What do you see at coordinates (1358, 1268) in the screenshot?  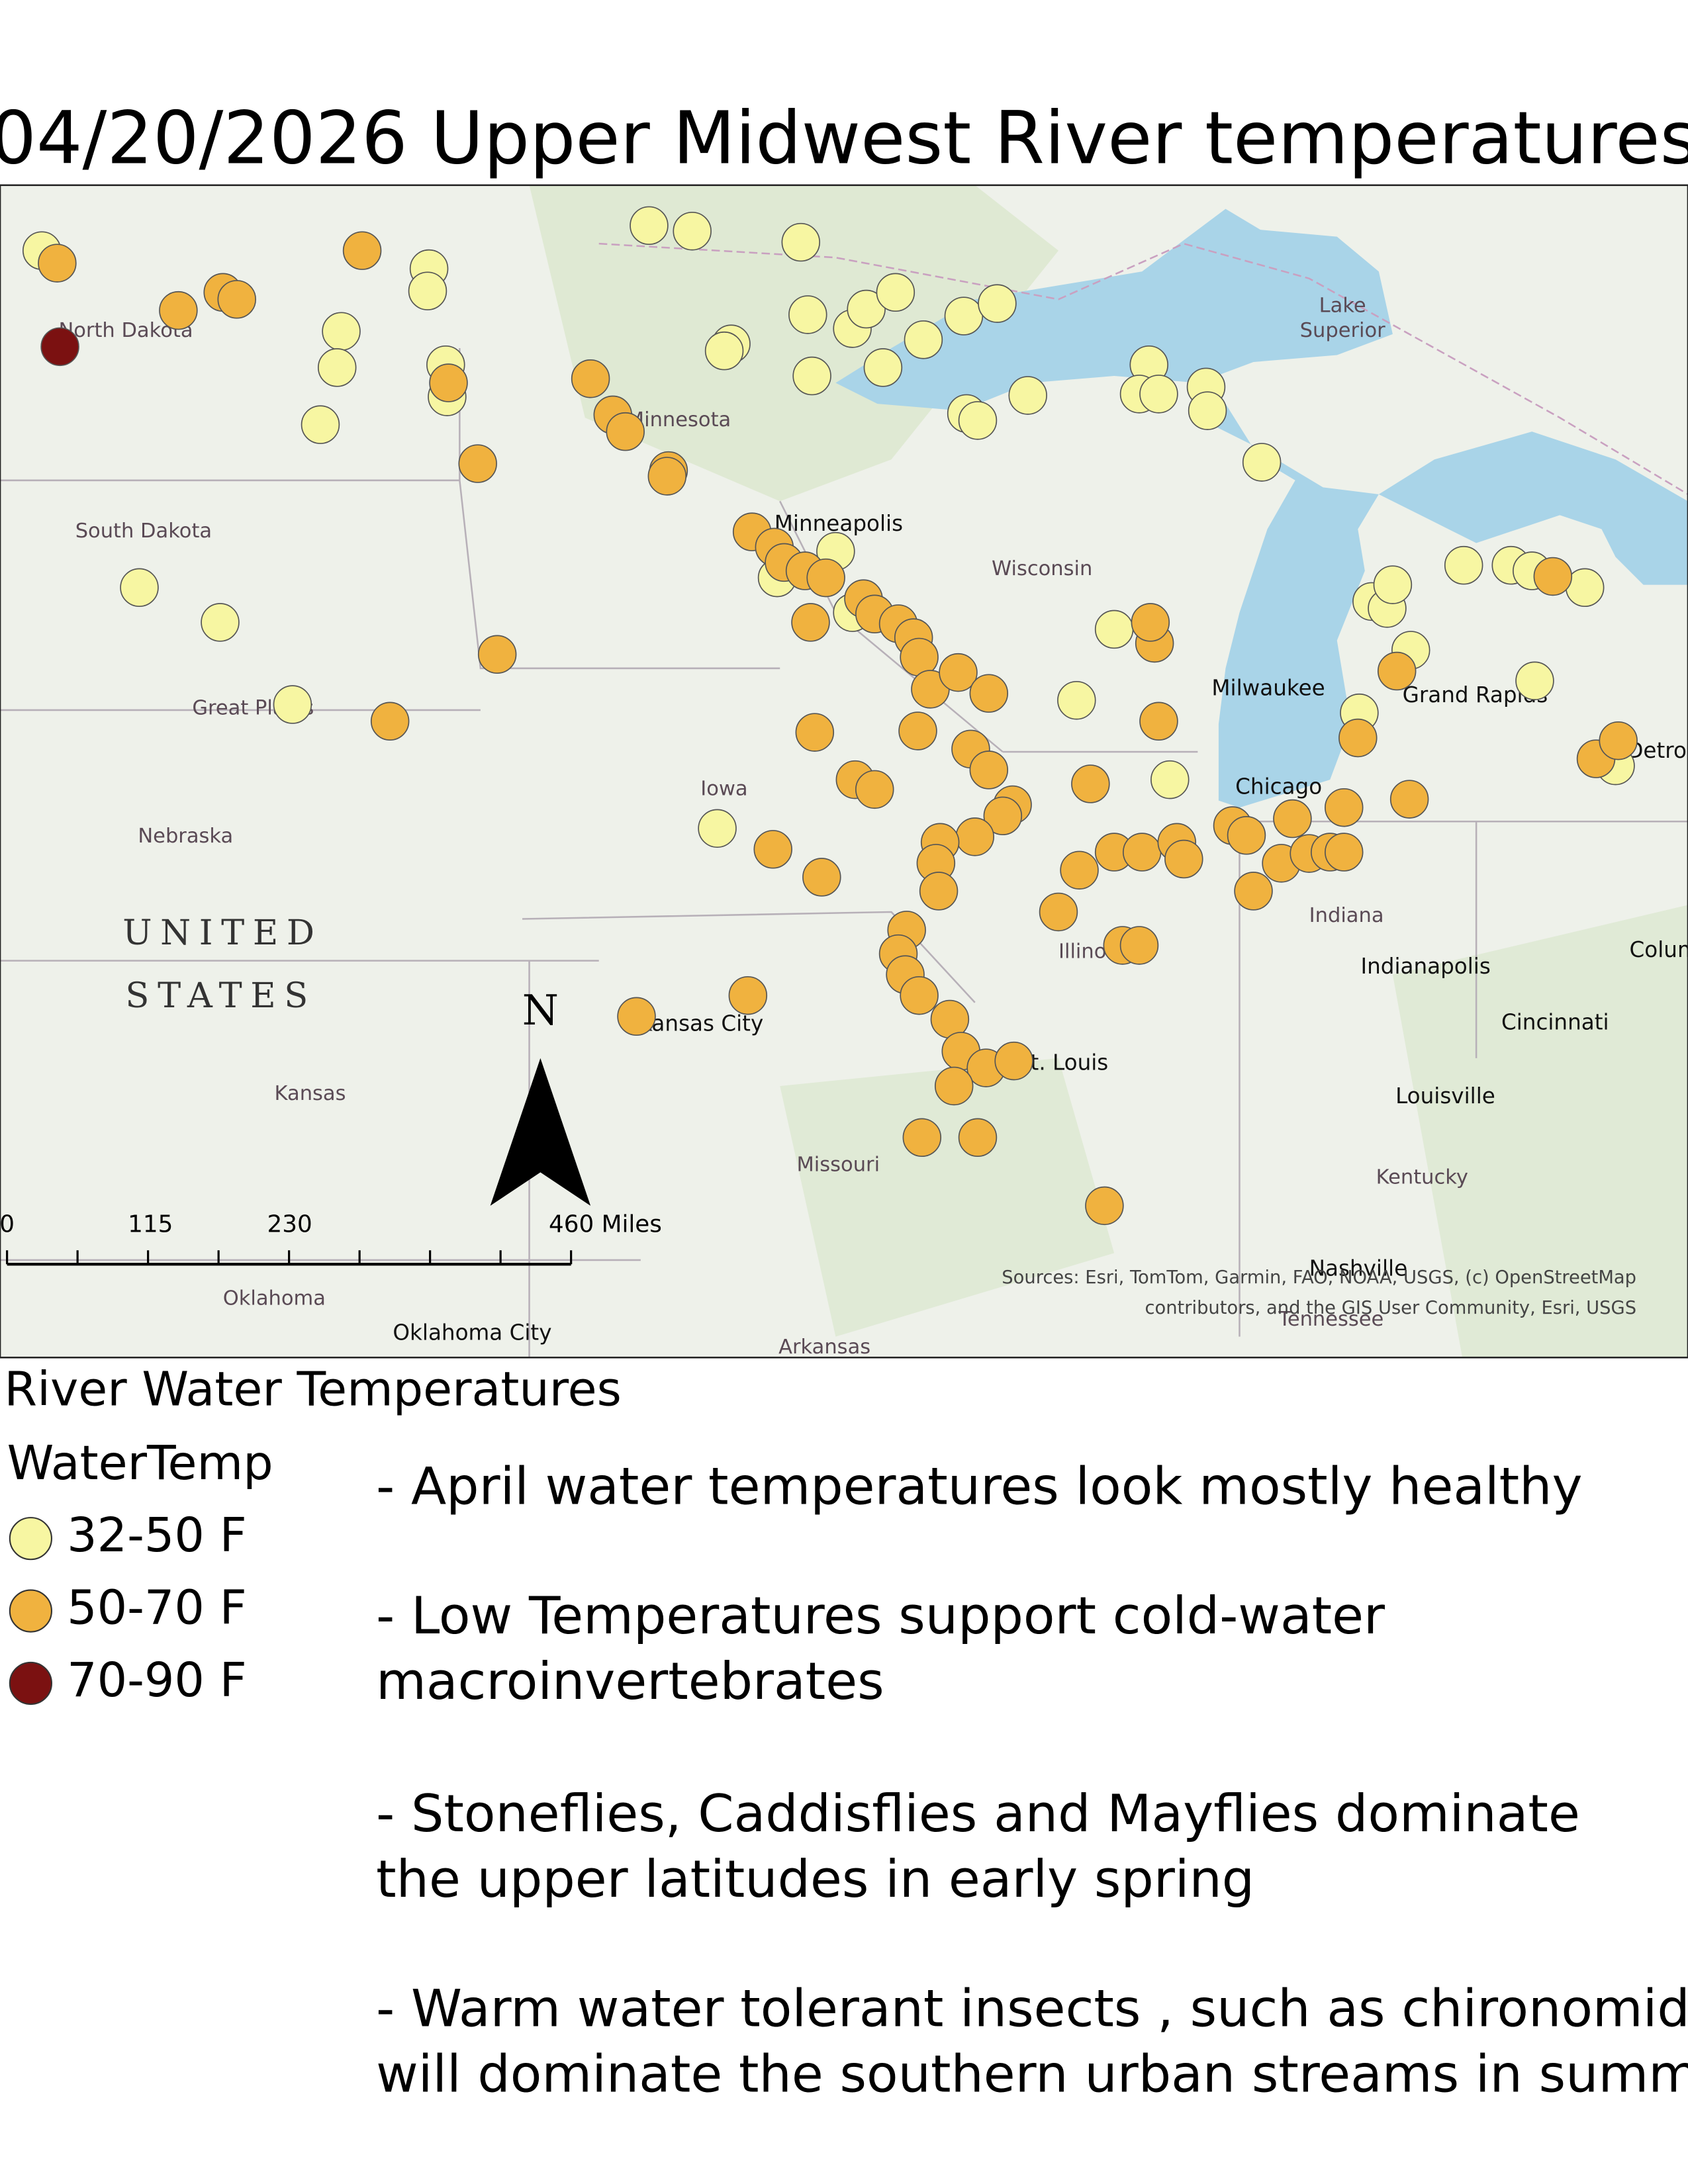 I see `place-label: Nashville` at bounding box center [1358, 1268].